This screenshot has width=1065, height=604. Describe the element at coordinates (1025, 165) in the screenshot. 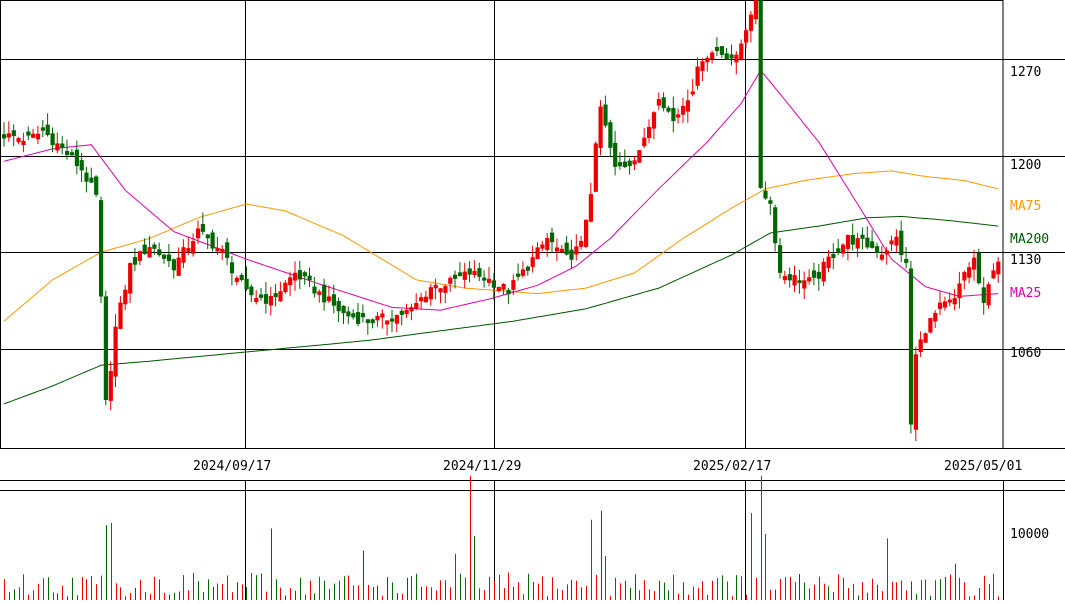

I see `y-tick-label: 1200` at that location.